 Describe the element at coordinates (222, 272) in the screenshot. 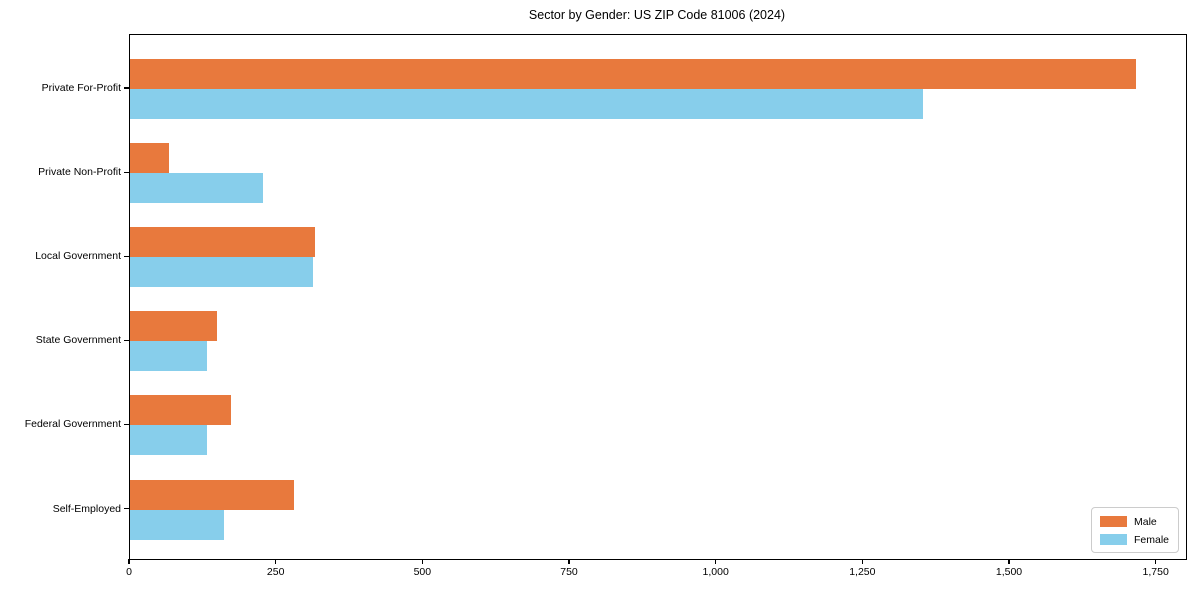

I see `bar-female-local-government` at that location.